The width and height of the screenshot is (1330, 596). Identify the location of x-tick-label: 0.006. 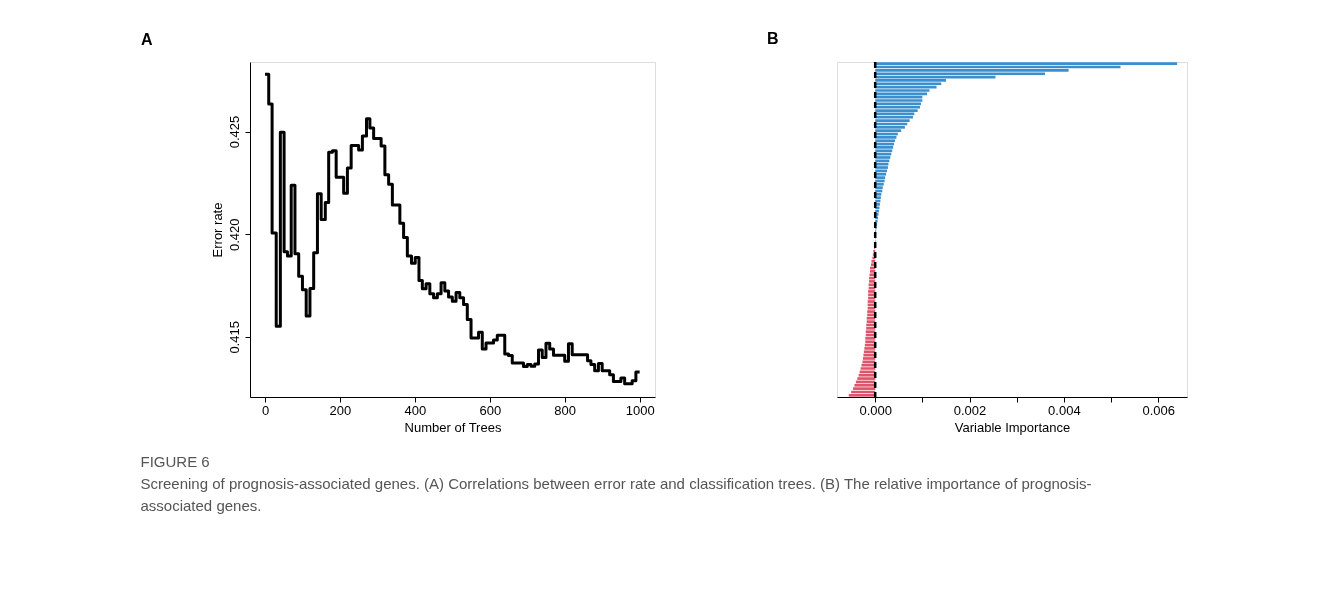
(1158, 410).